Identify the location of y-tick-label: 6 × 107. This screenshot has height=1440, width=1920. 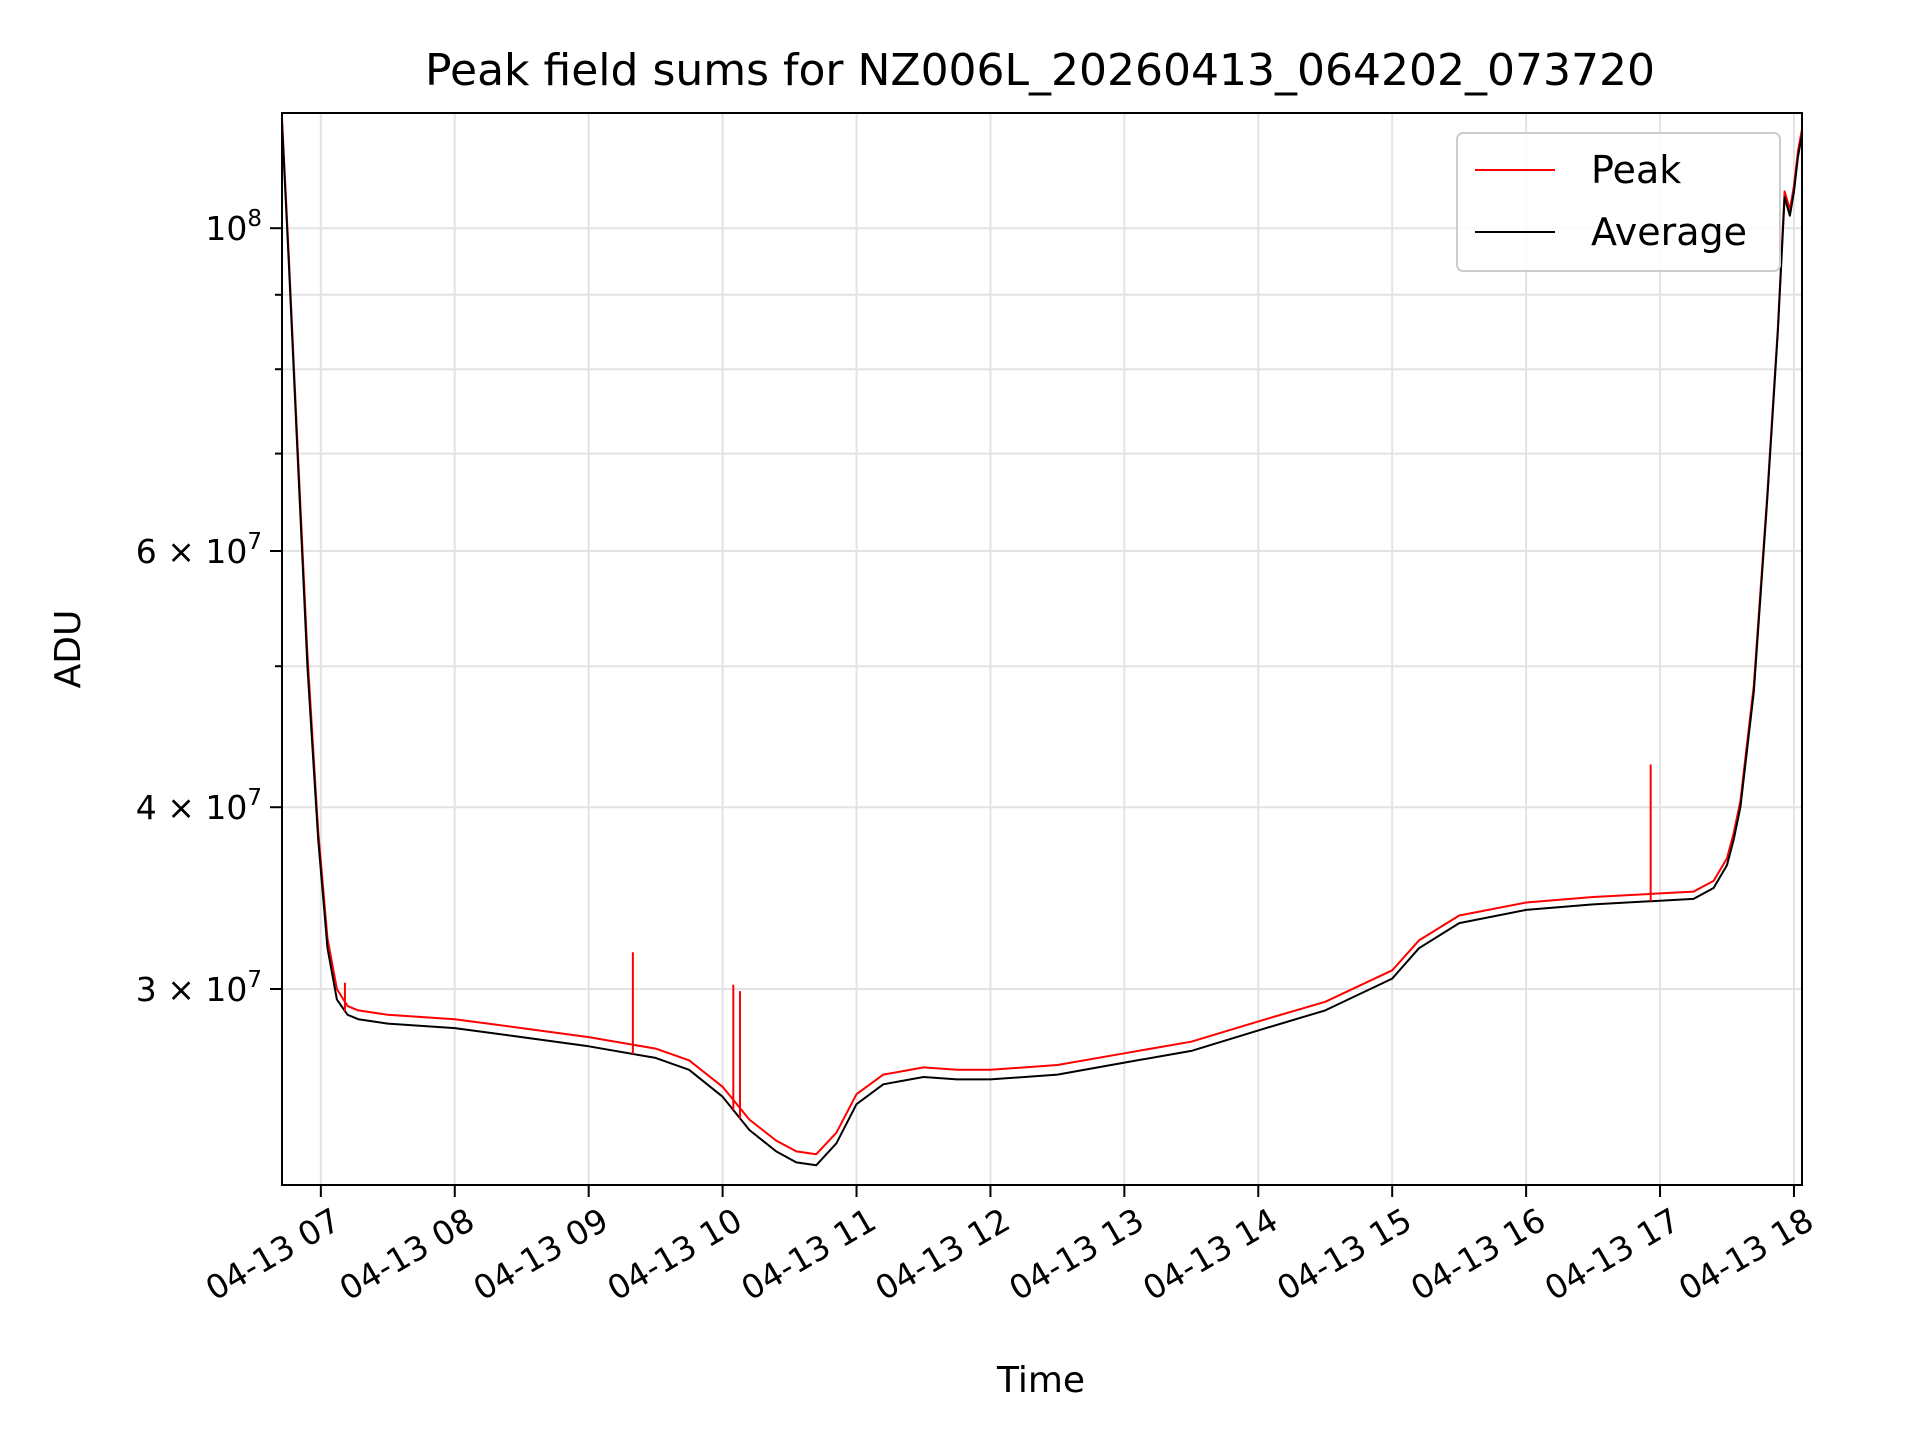
(199, 550).